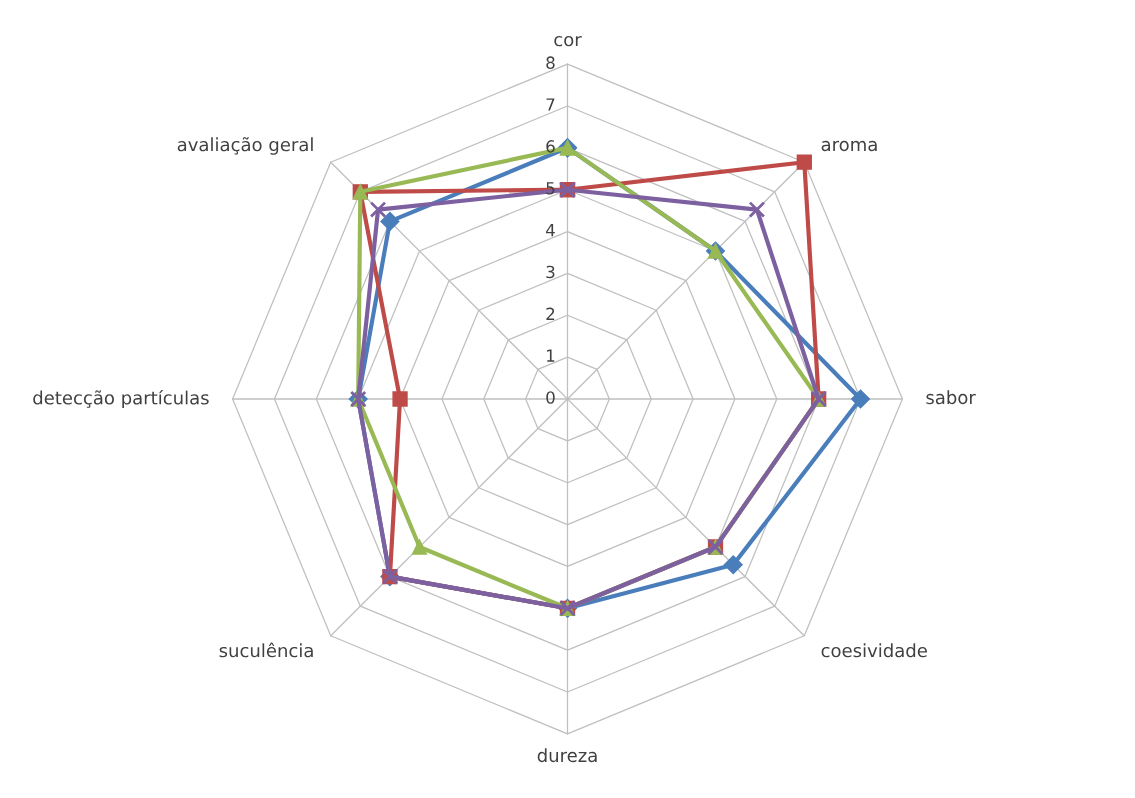  Describe the element at coordinates (550, 104) in the screenshot. I see `y-tick-label: 7` at that location.